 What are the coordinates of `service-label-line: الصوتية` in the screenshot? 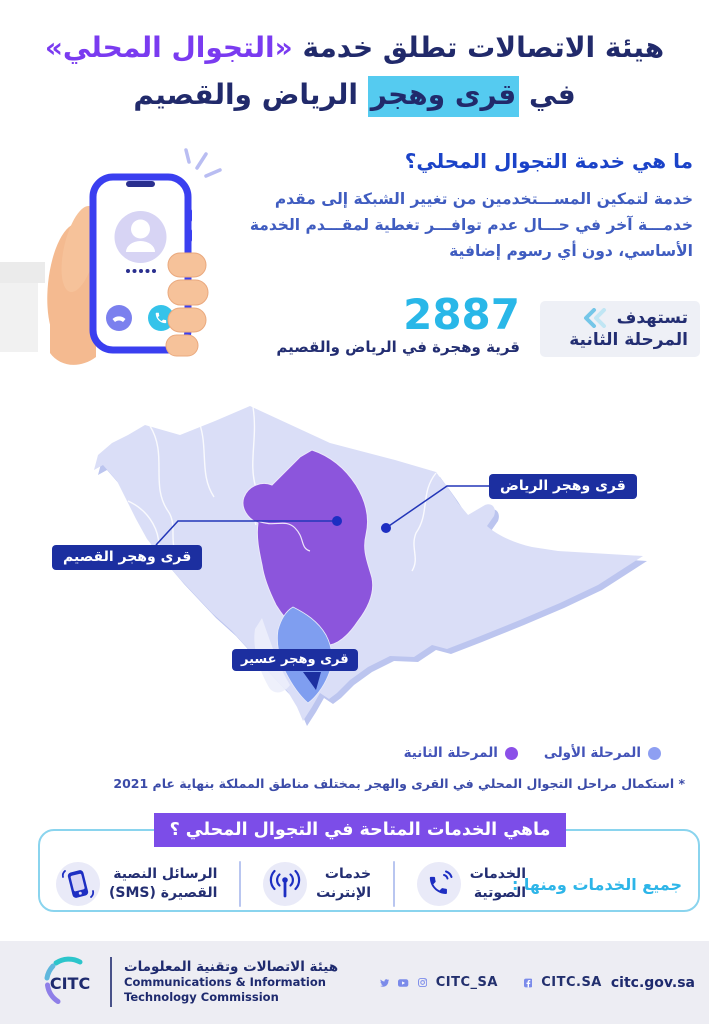 It's located at (499, 893).